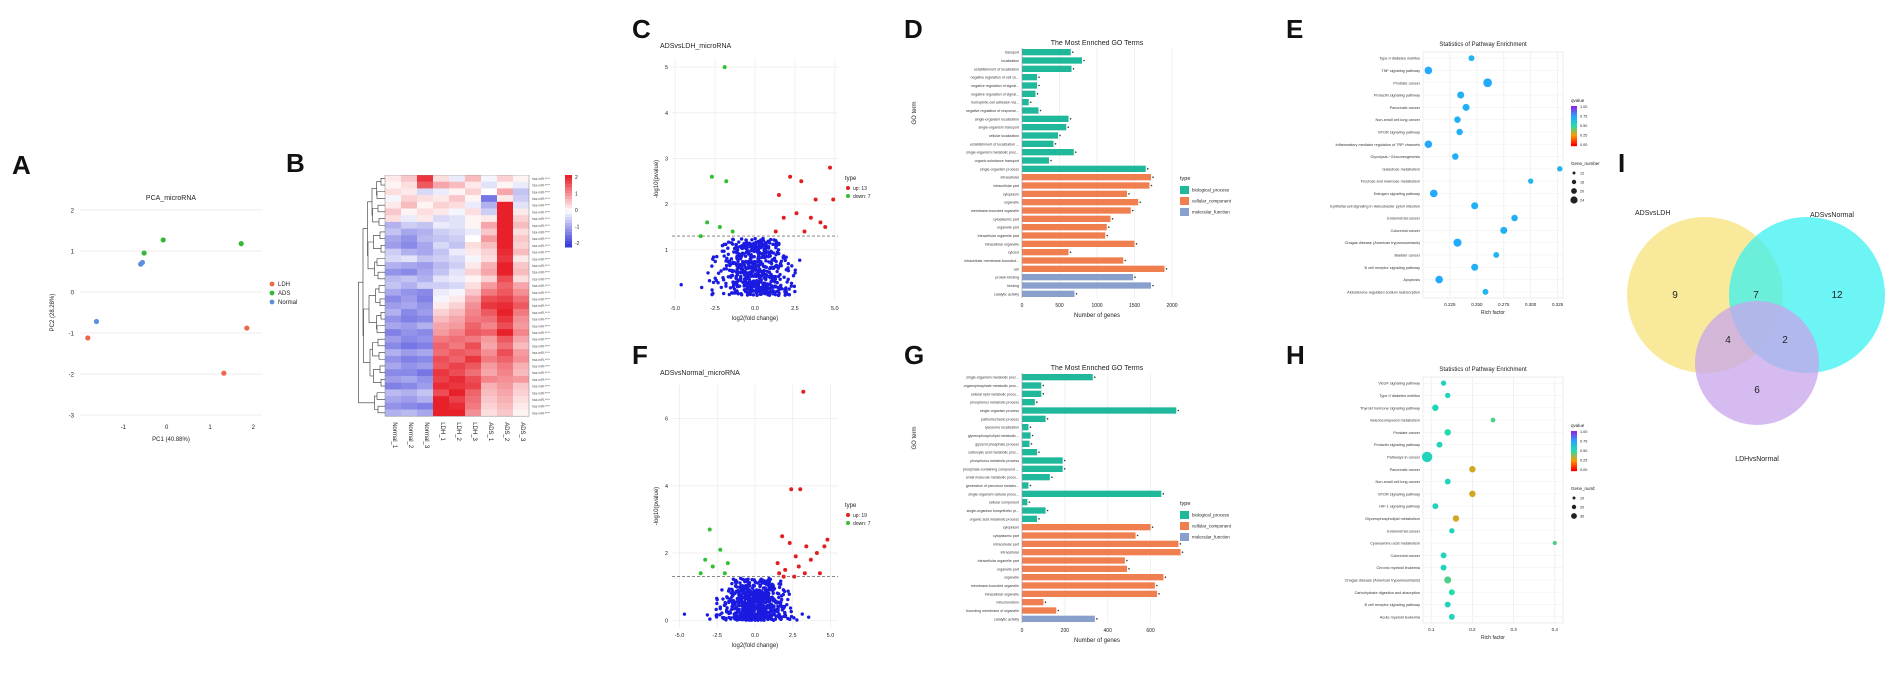  What do you see at coordinates (1184, 201) in the screenshot?
I see `legend-swatch` at bounding box center [1184, 201].